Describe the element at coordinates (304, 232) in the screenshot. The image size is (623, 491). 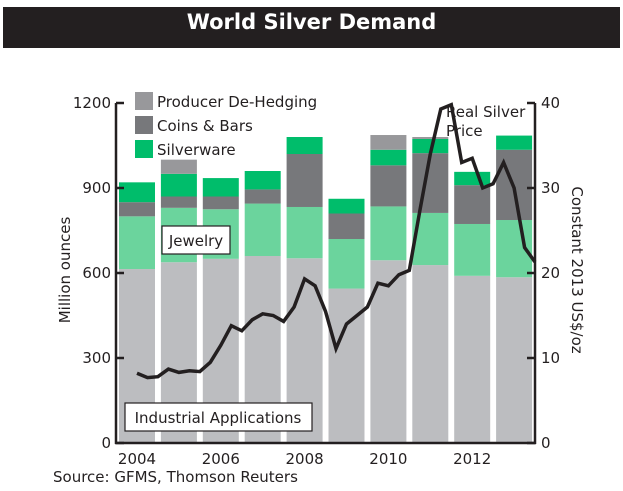
I see `bar-jewelry-2008` at that location.